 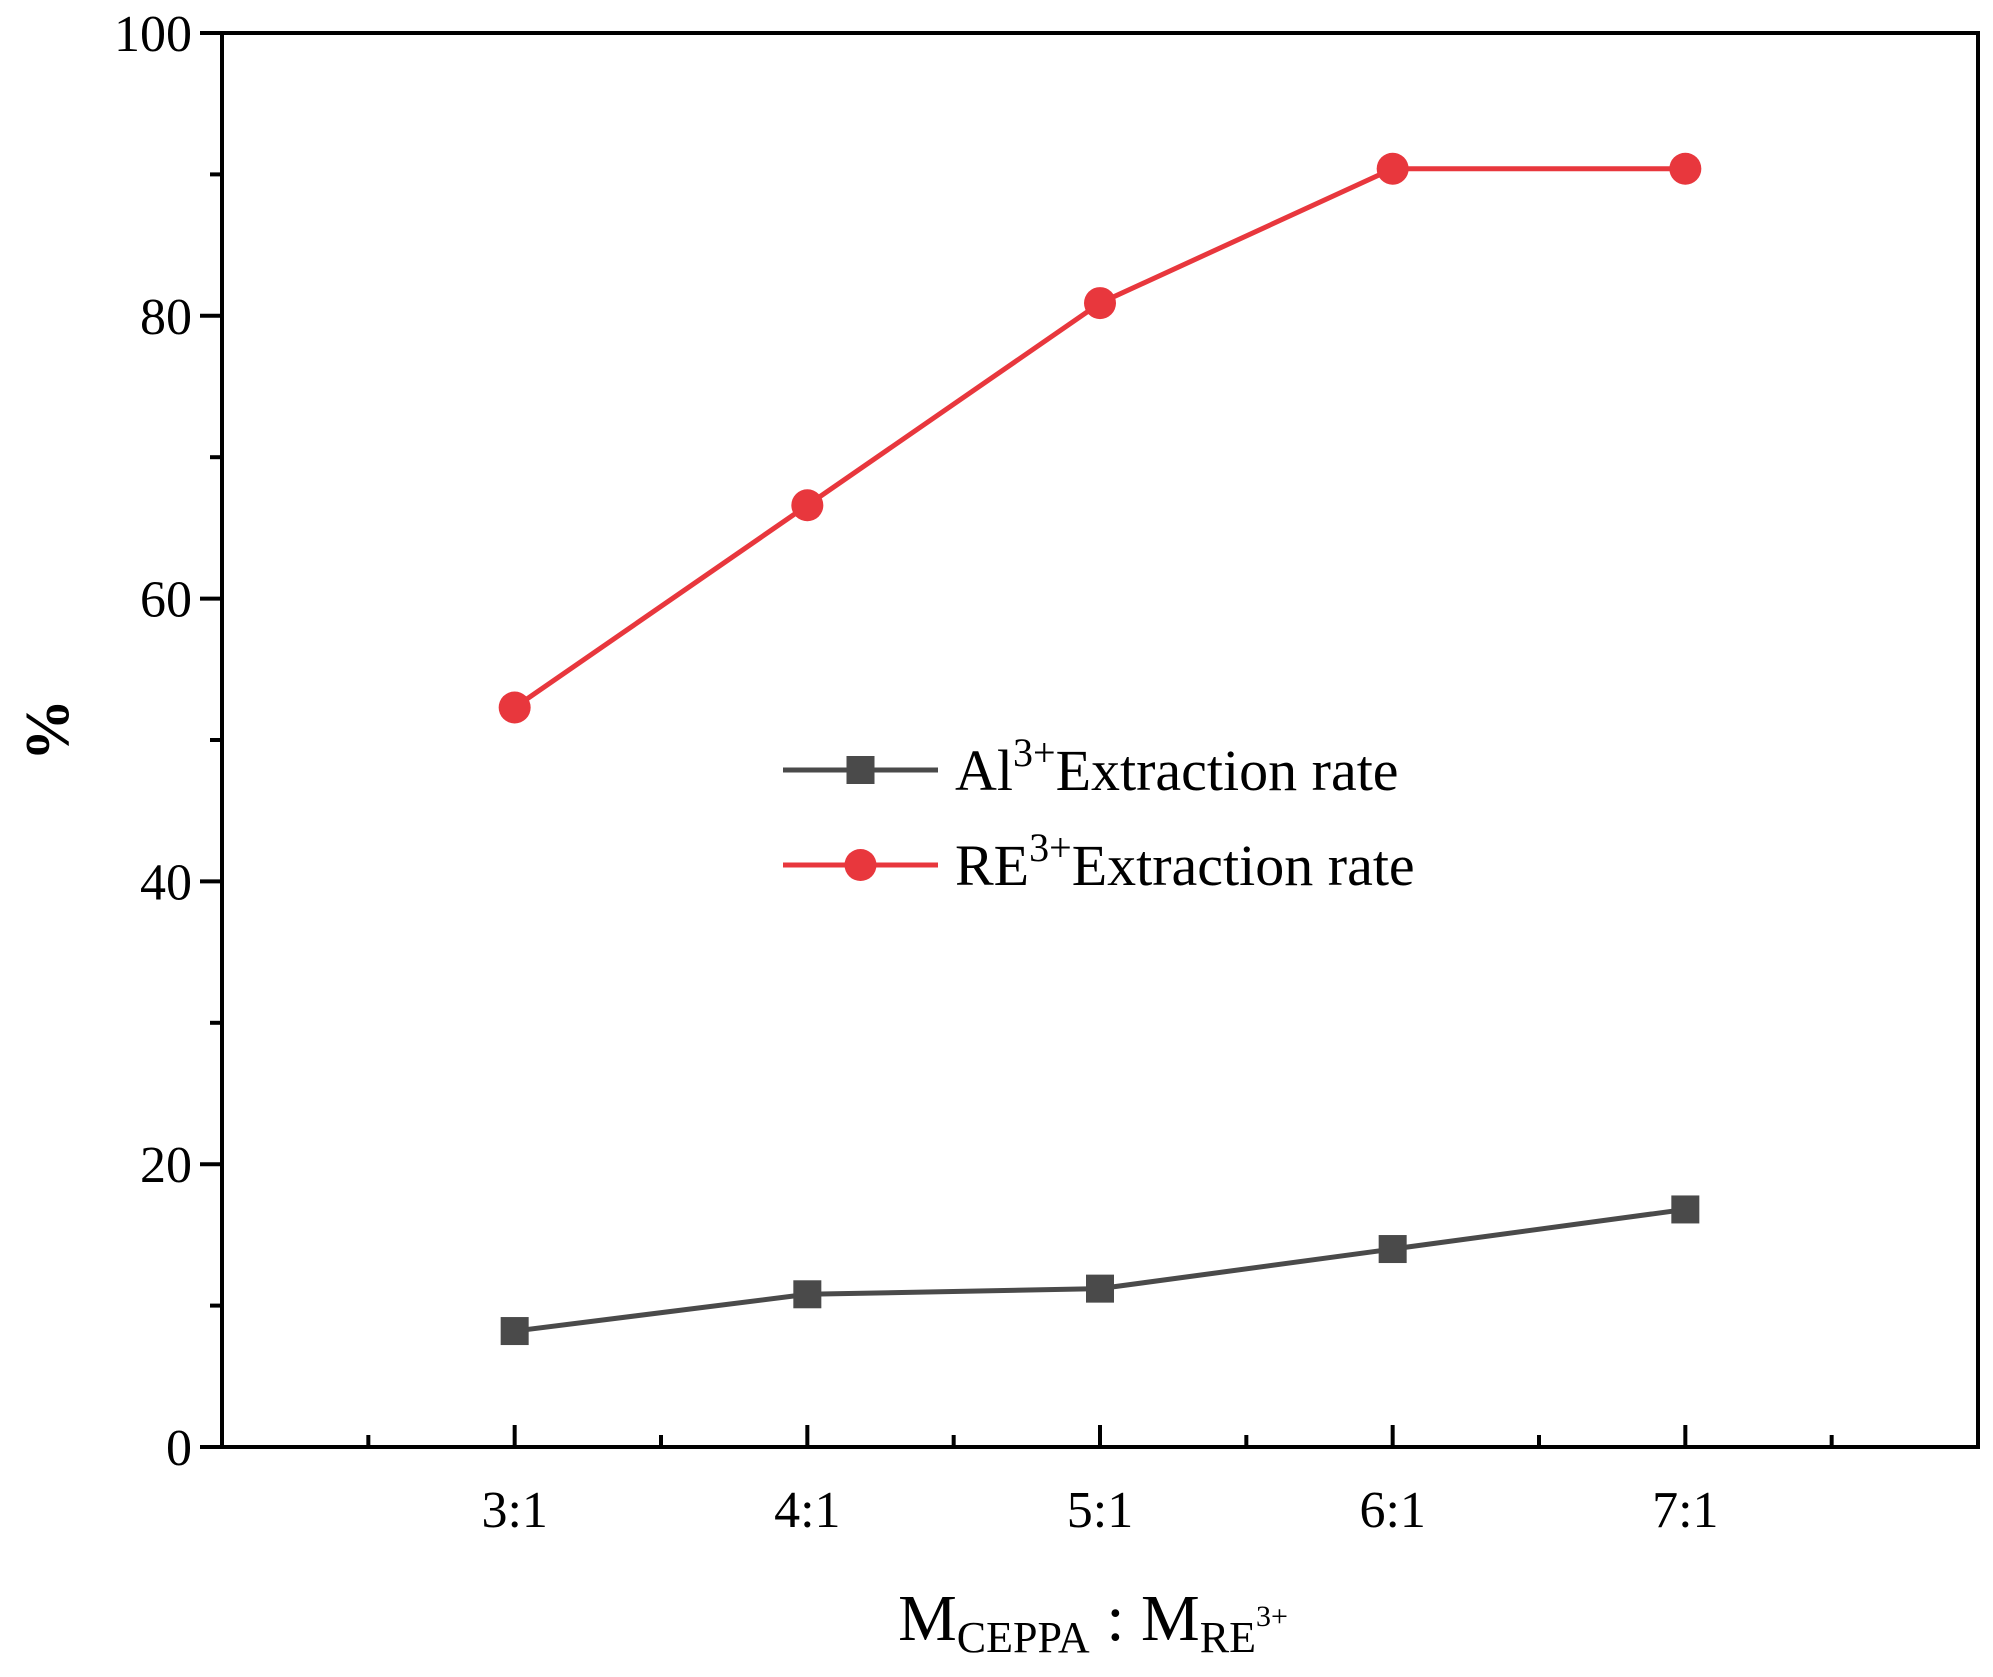 I want to click on x-title-m2-sub-sup: 3+, so click(x=1272, y=1616).